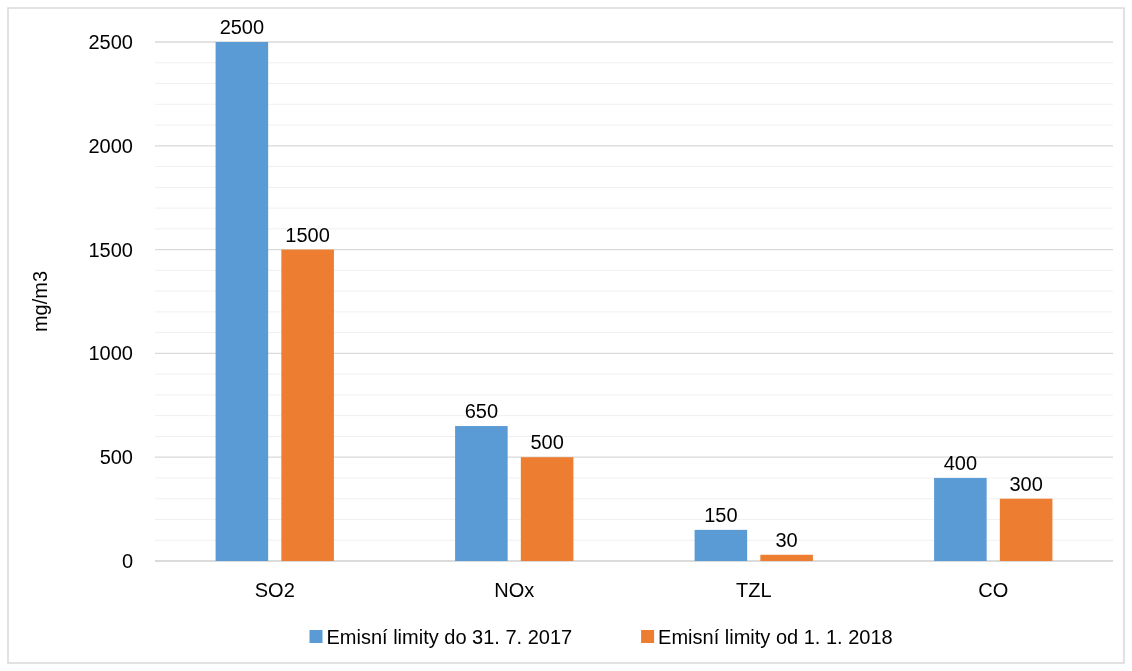 The width and height of the screenshot is (1132, 671). Describe the element at coordinates (993, 590) in the screenshot. I see `x-tick-label: CO` at that location.